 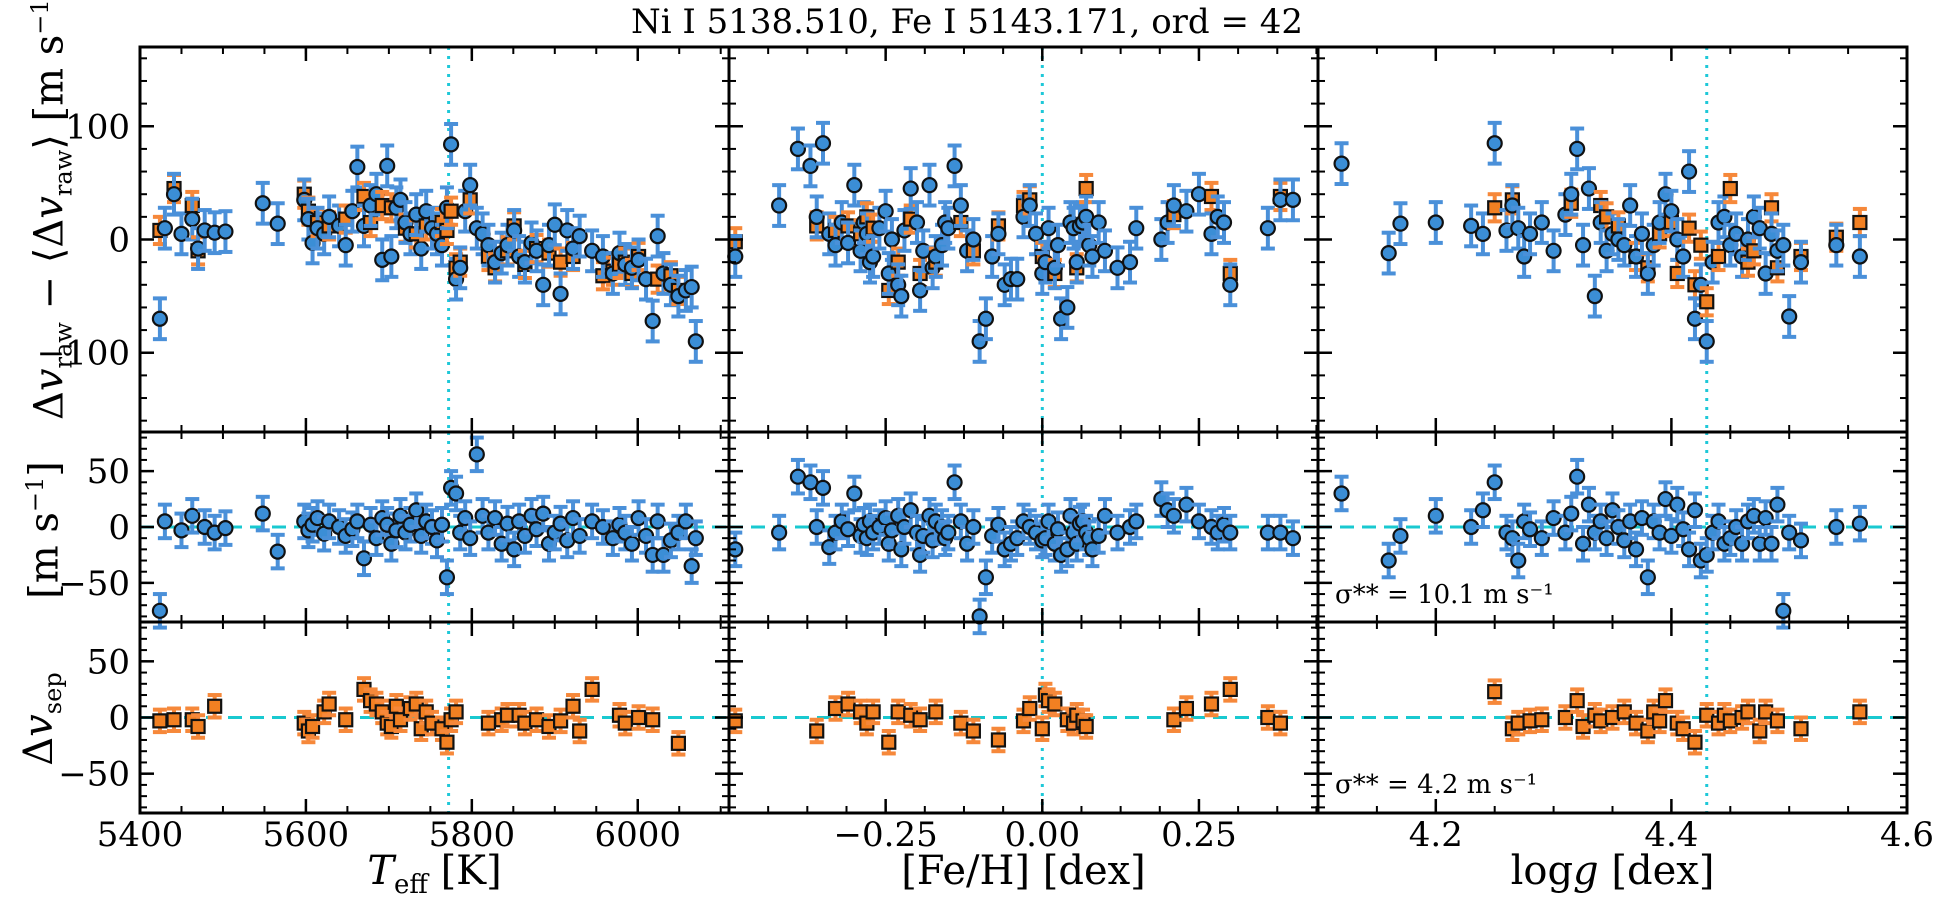 I want to click on chart-title: Ni I 5138.510, Fe I 5143.171, ord = 42, so click(x=967, y=22).